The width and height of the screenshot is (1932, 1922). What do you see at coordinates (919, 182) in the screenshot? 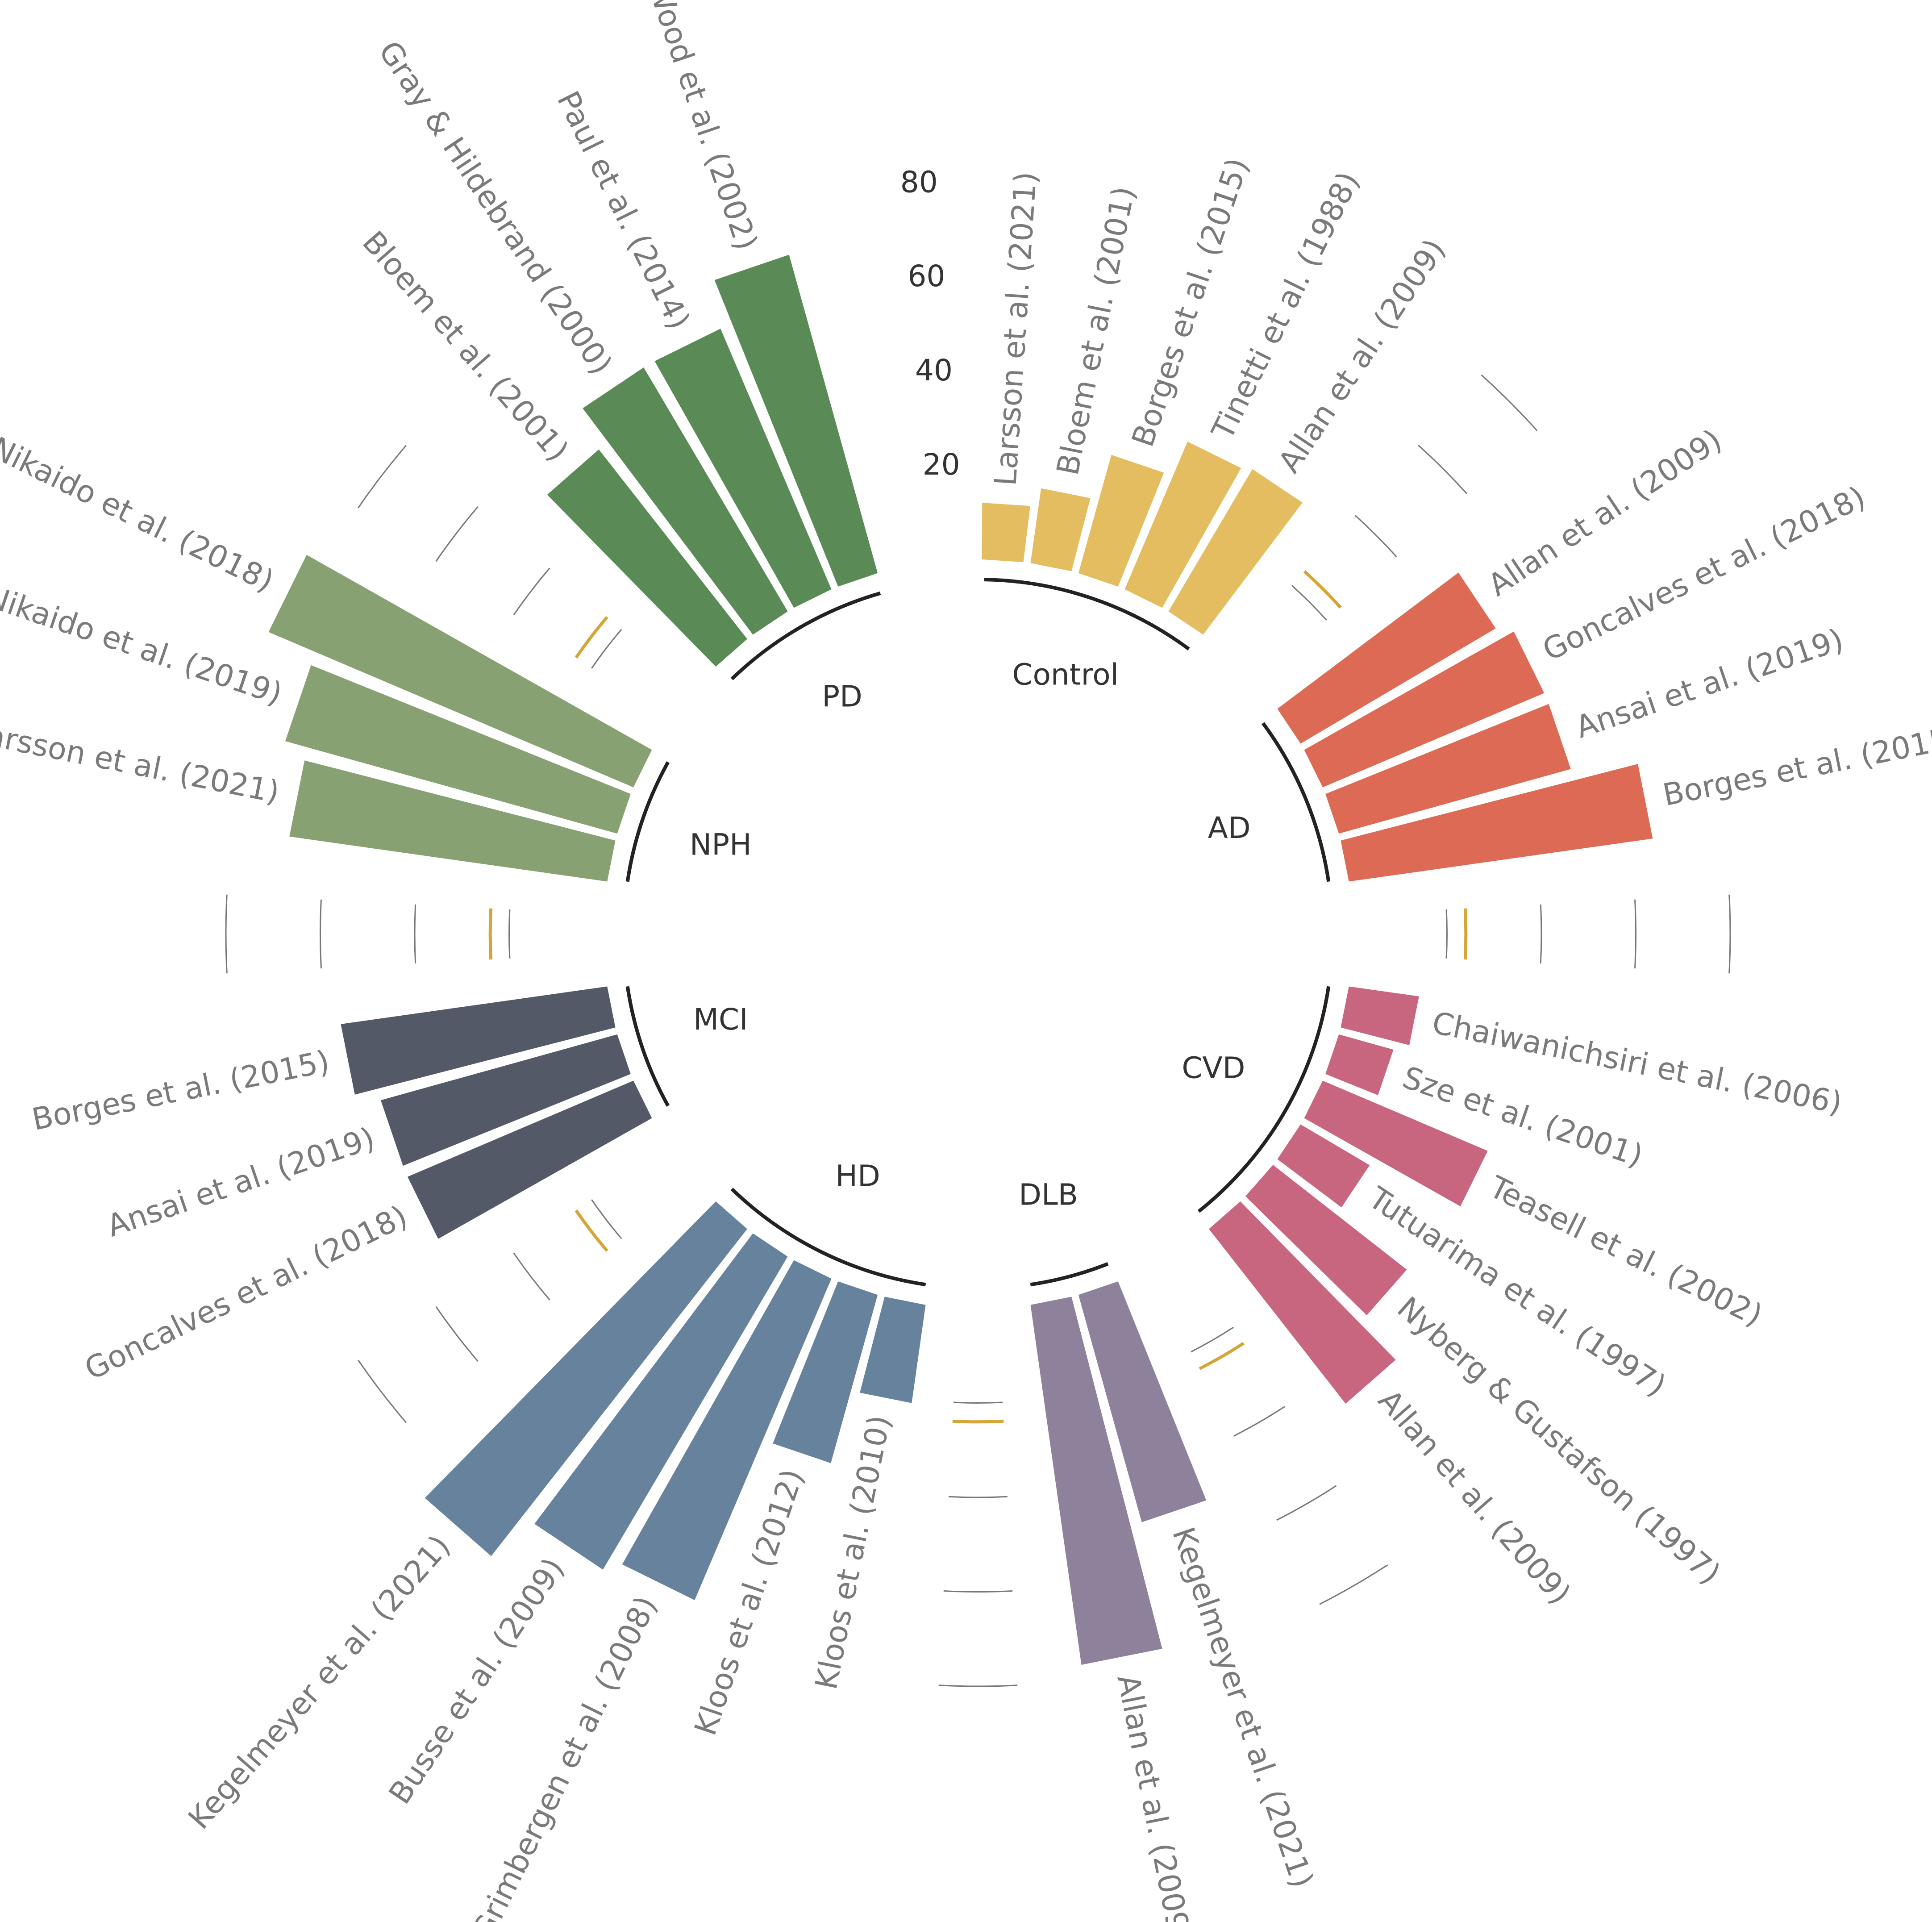
I see `tick-label: 80` at bounding box center [919, 182].